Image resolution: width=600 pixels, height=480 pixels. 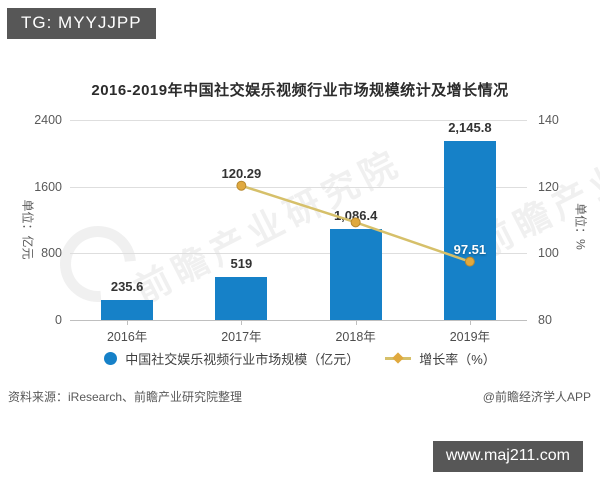 What do you see at coordinates (111, 358) in the screenshot?
I see `legend-bar-swatch-icon` at bounding box center [111, 358].